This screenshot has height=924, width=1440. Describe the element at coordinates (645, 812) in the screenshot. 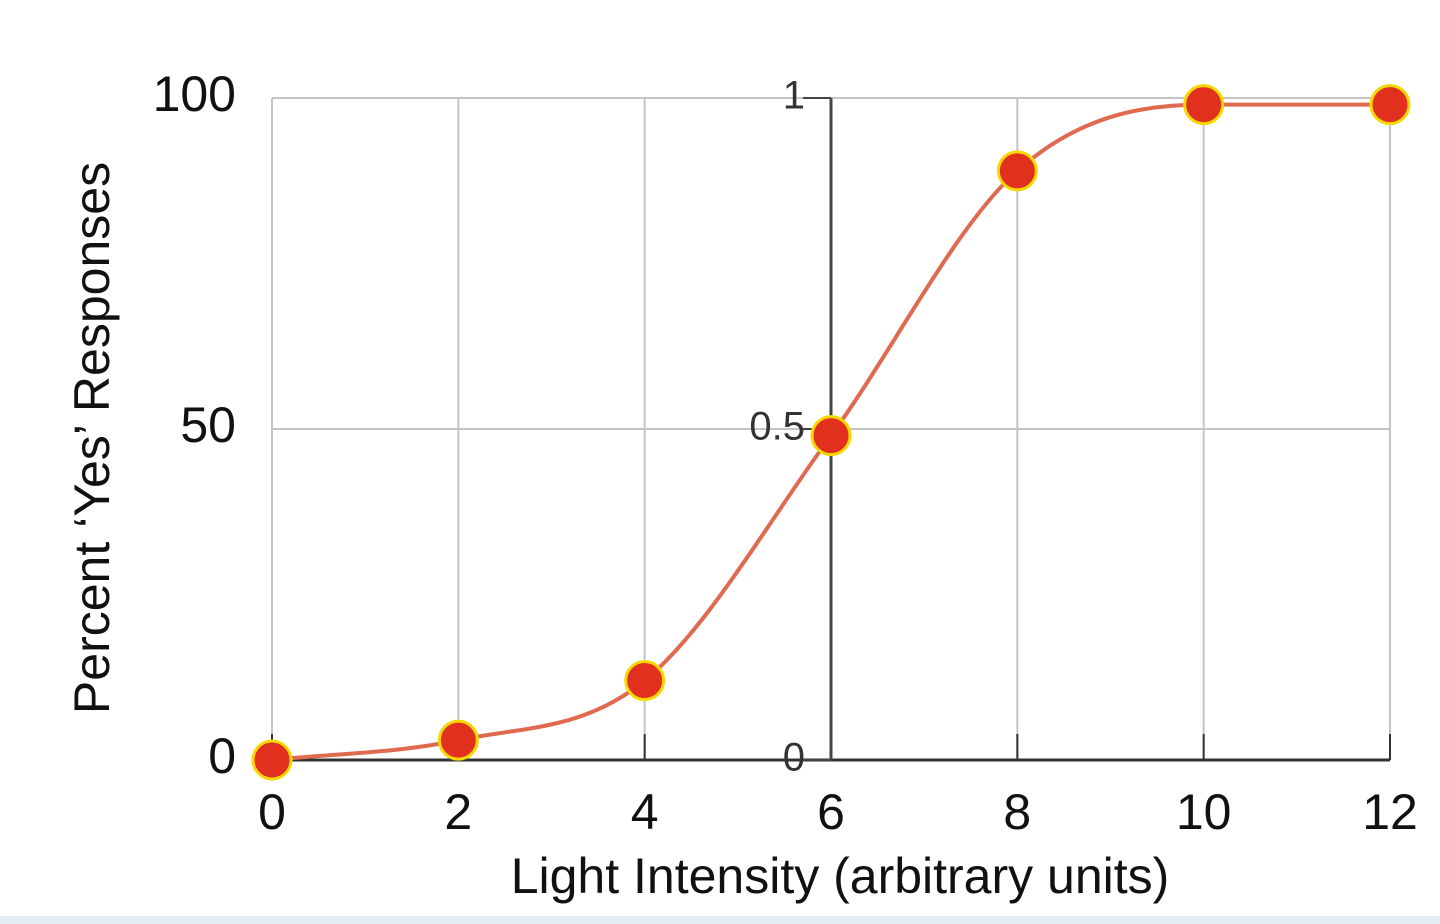

I see `x-tick-label: 4` at that location.